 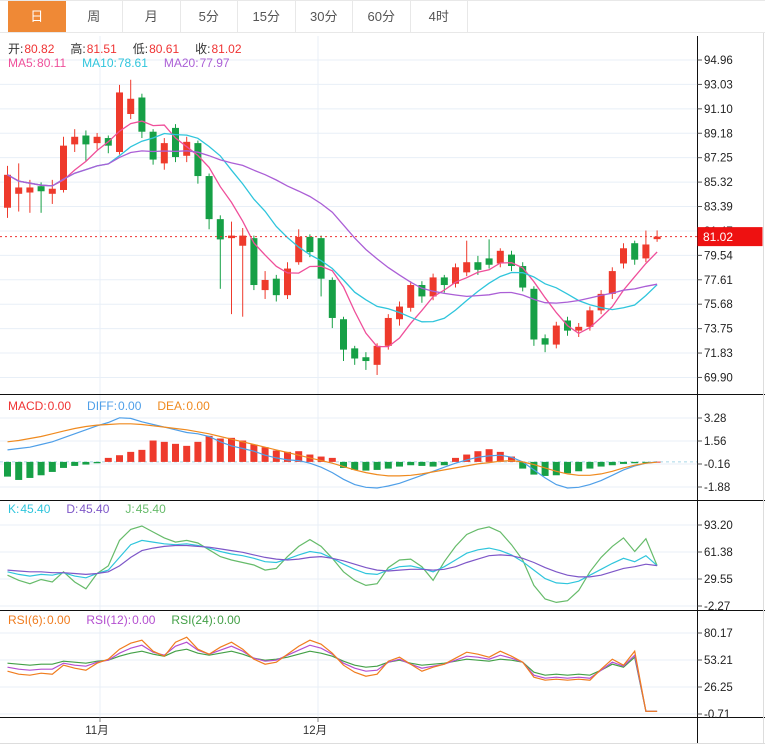 What do you see at coordinates (718, 256) in the screenshot?
I see `axis-tick-label: 79.54` at bounding box center [718, 256].